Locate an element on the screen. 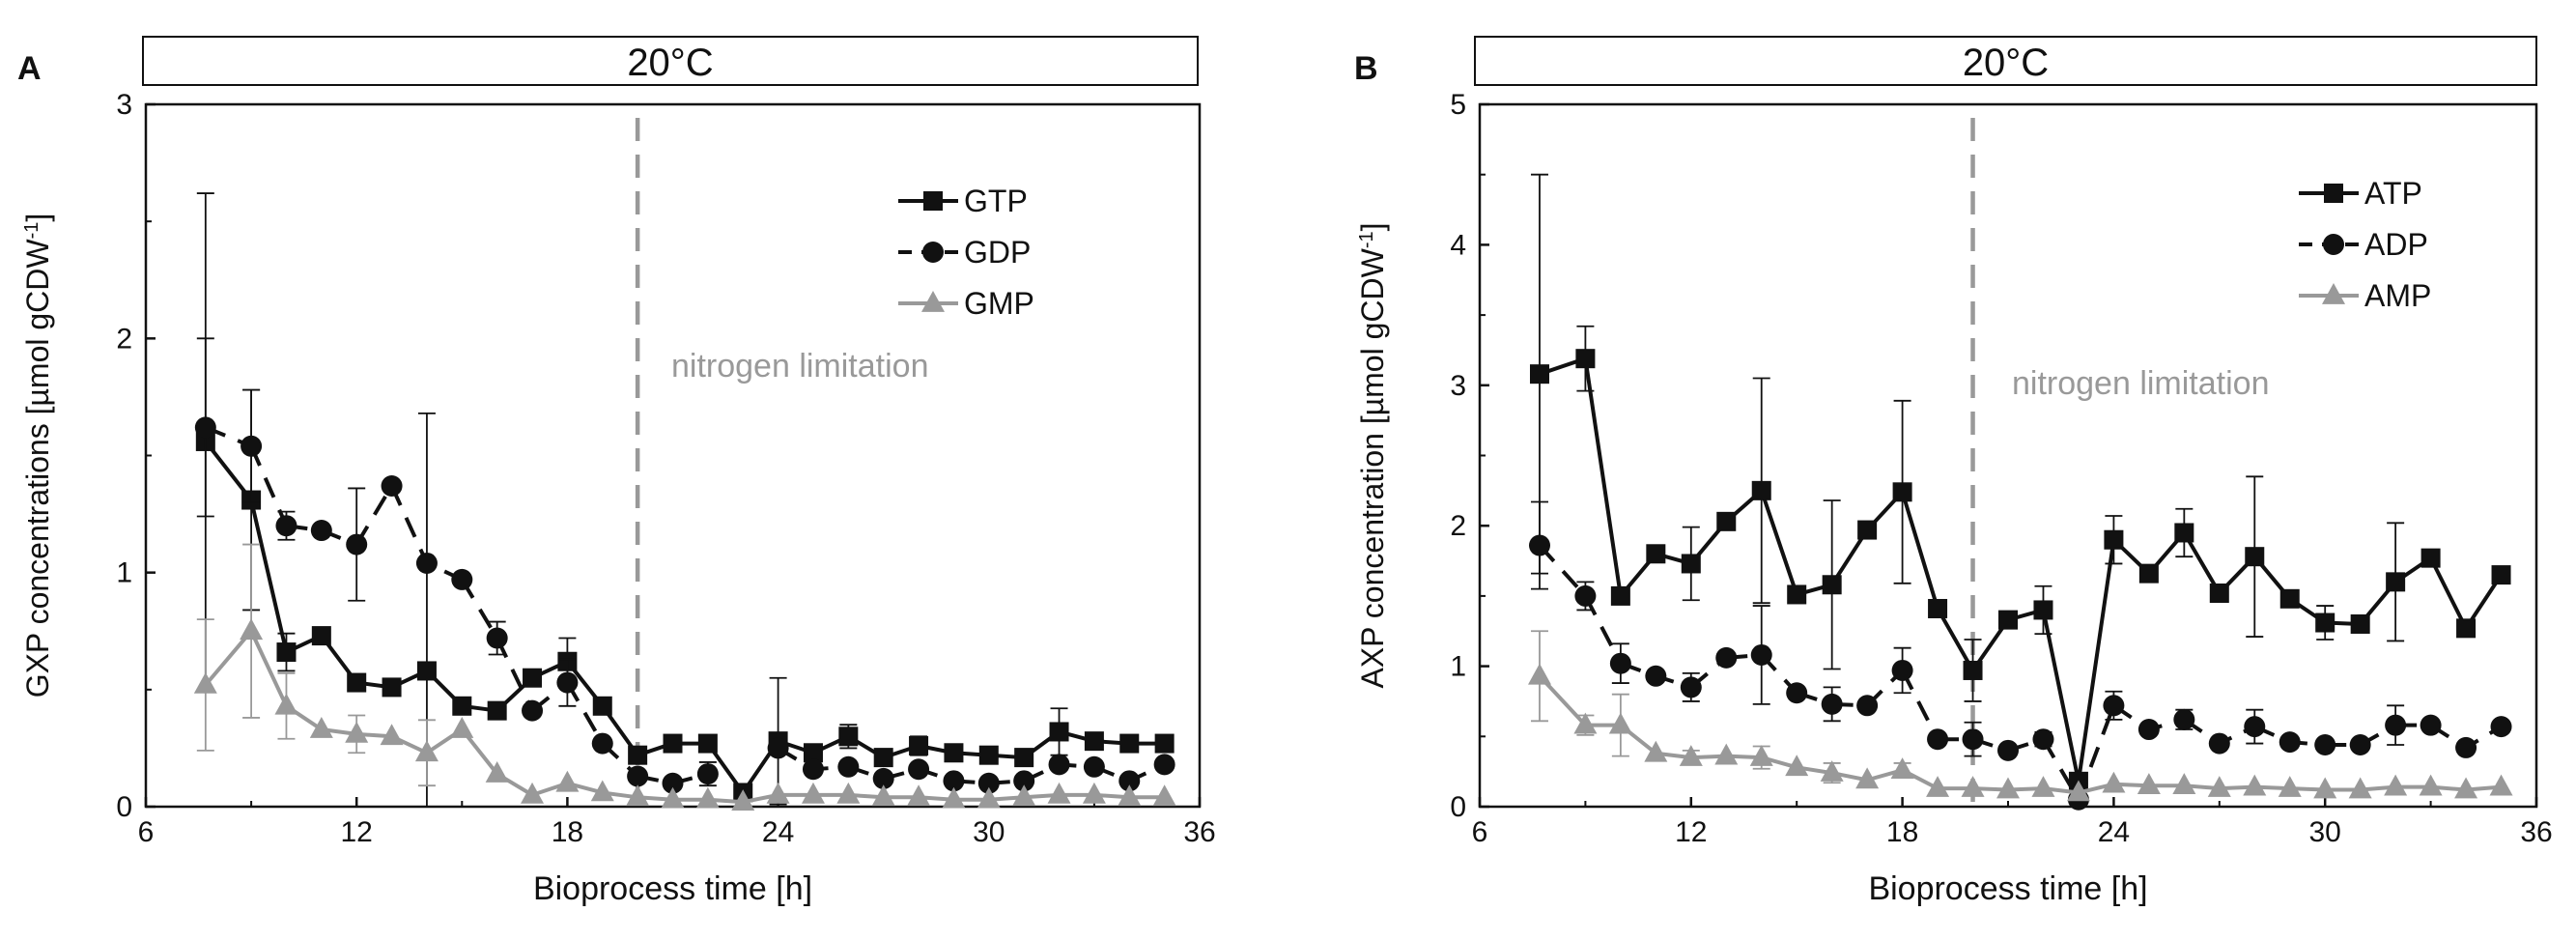 The width and height of the screenshot is (2576, 940). series-line-amp is located at coordinates (2020, 735).